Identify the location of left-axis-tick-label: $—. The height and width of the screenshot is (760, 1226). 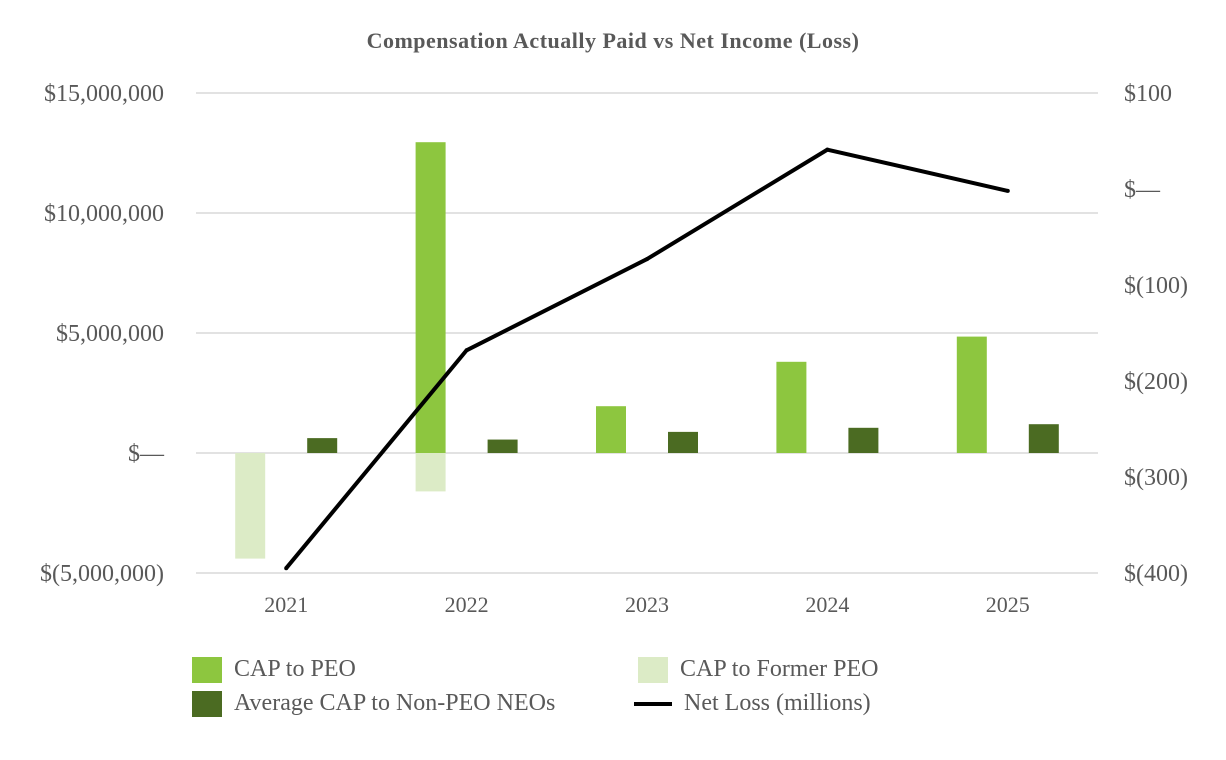
(146, 454).